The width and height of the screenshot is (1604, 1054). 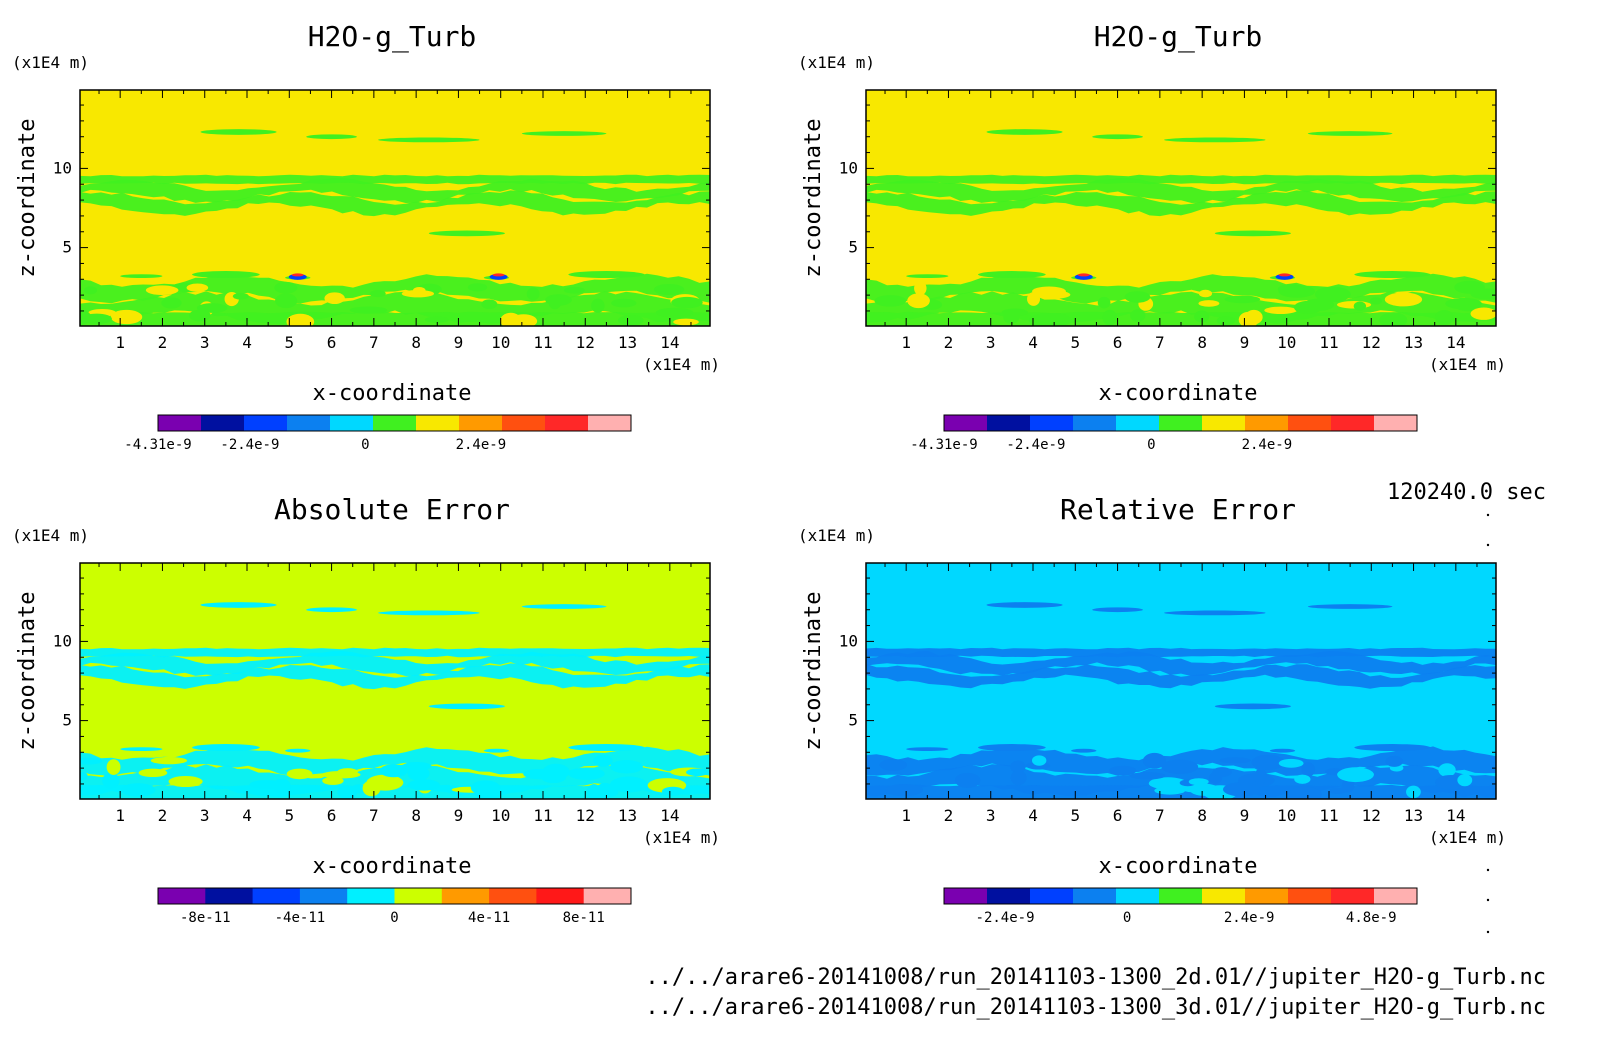 What do you see at coordinates (906, 342) in the screenshot?
I see `x-tick-label: 1` at bounding box center [906, 342].